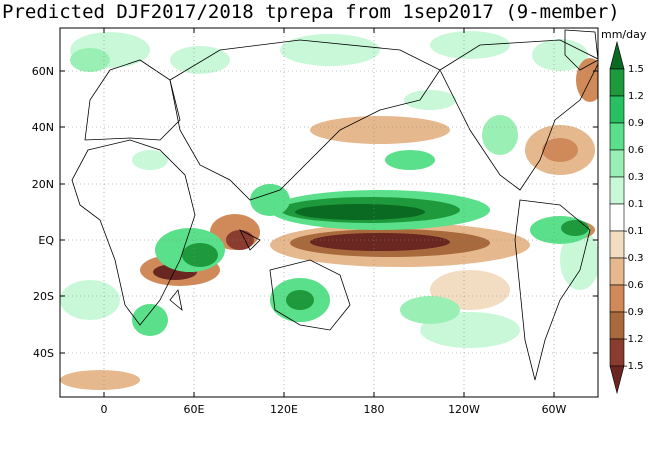 The image size is (660, 450). Describe the element at coordinates (43, 71) in the screenshot. I see `y-tick-label: 60N` at that location.